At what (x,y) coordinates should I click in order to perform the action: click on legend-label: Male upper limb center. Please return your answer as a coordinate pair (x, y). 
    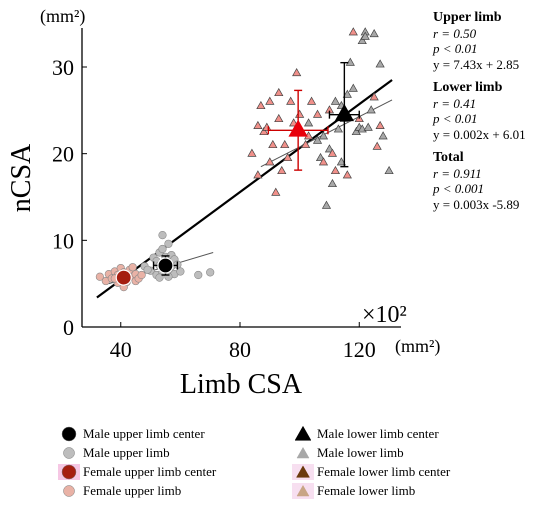
    Looking at the image, I should click on (144, 433).